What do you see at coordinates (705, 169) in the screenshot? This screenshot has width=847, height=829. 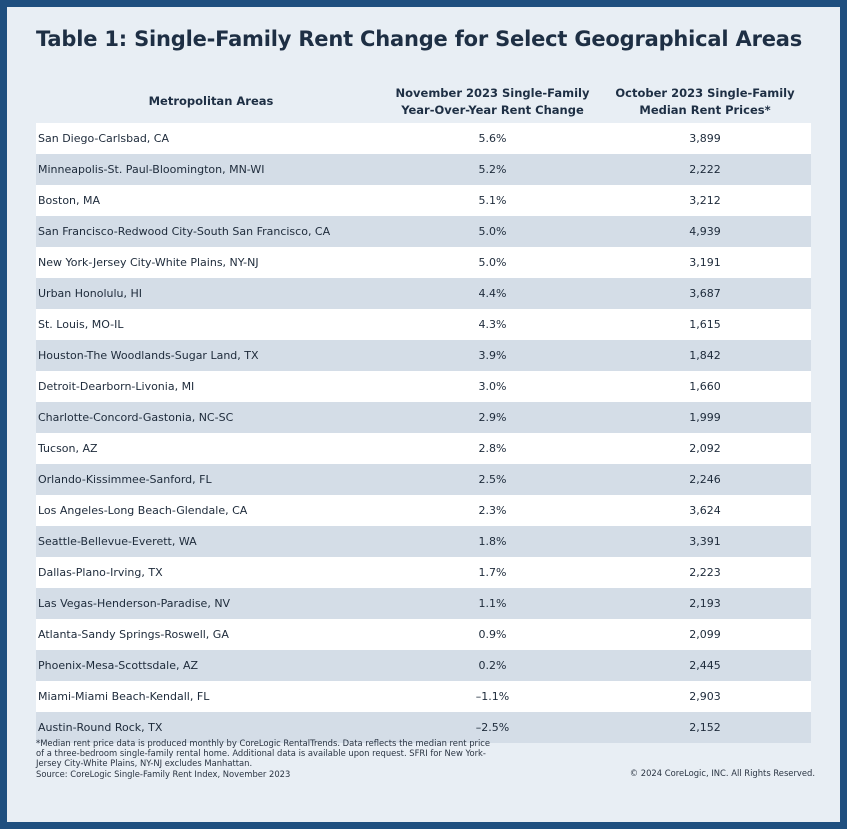 I see `cell-median-rent: 2,222` at bounding box center [705, 169].